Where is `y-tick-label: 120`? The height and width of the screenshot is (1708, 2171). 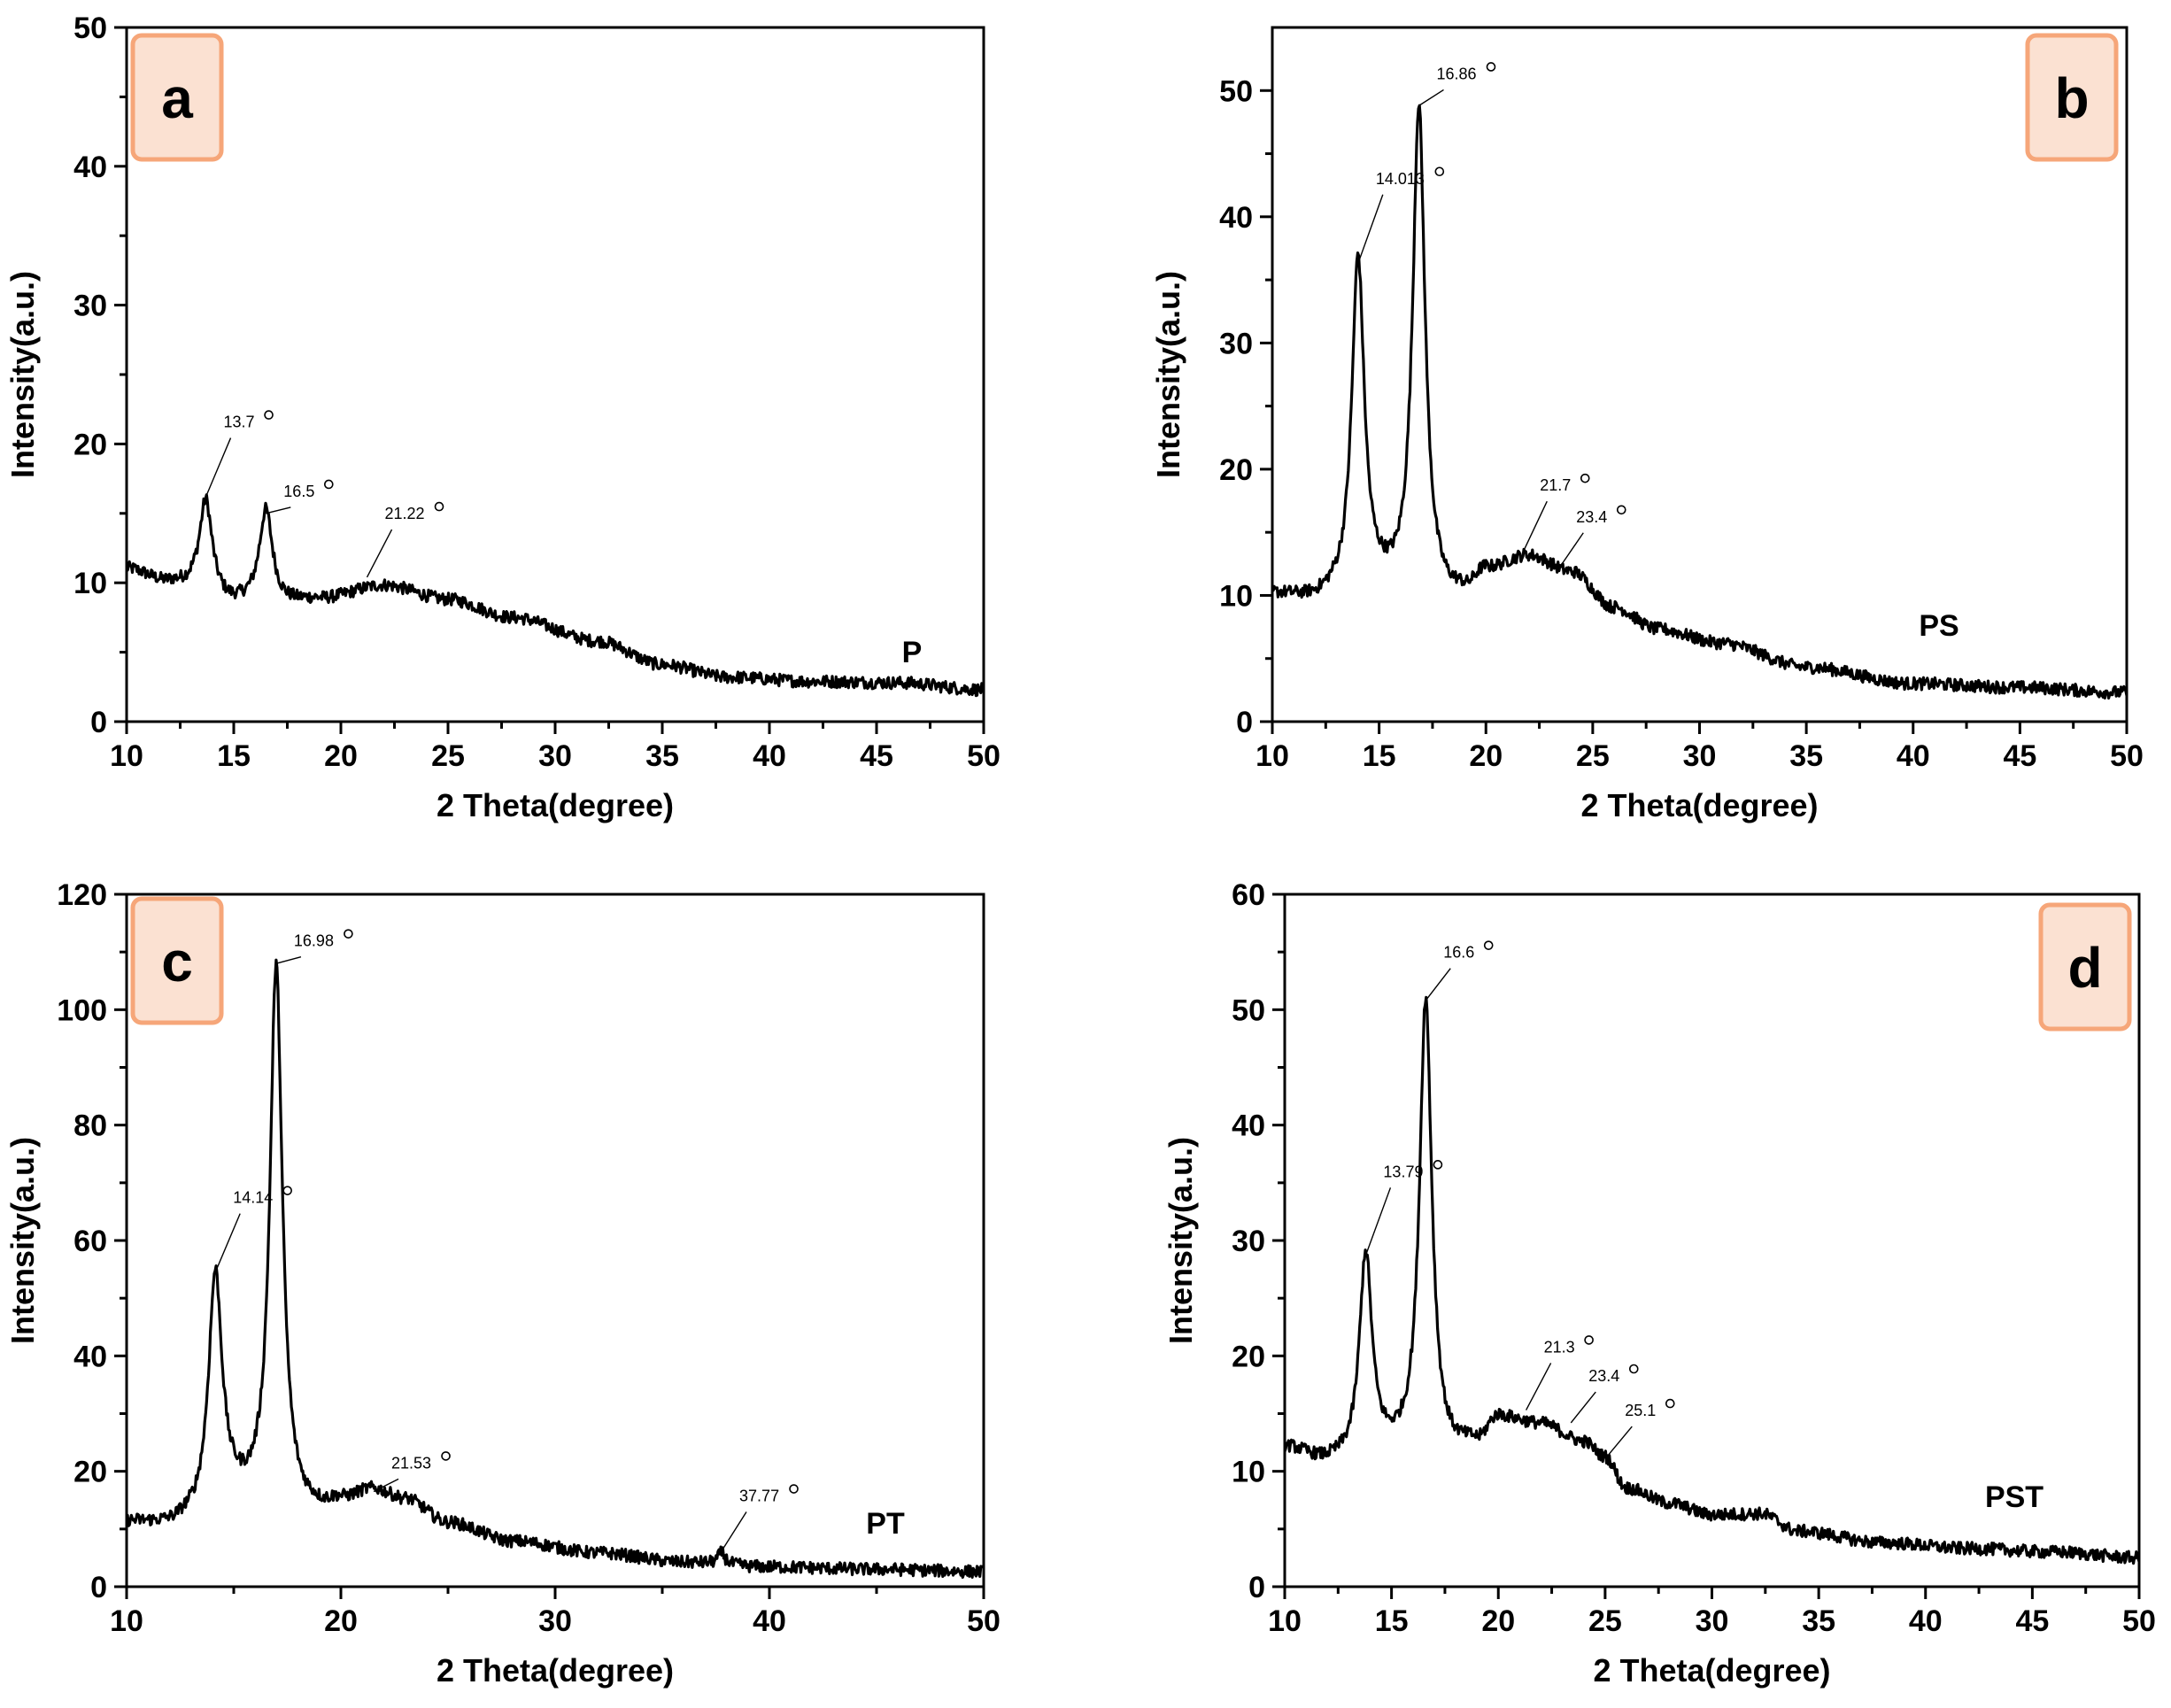
y-tick-label: 120 is located at coordinates (82, 895).